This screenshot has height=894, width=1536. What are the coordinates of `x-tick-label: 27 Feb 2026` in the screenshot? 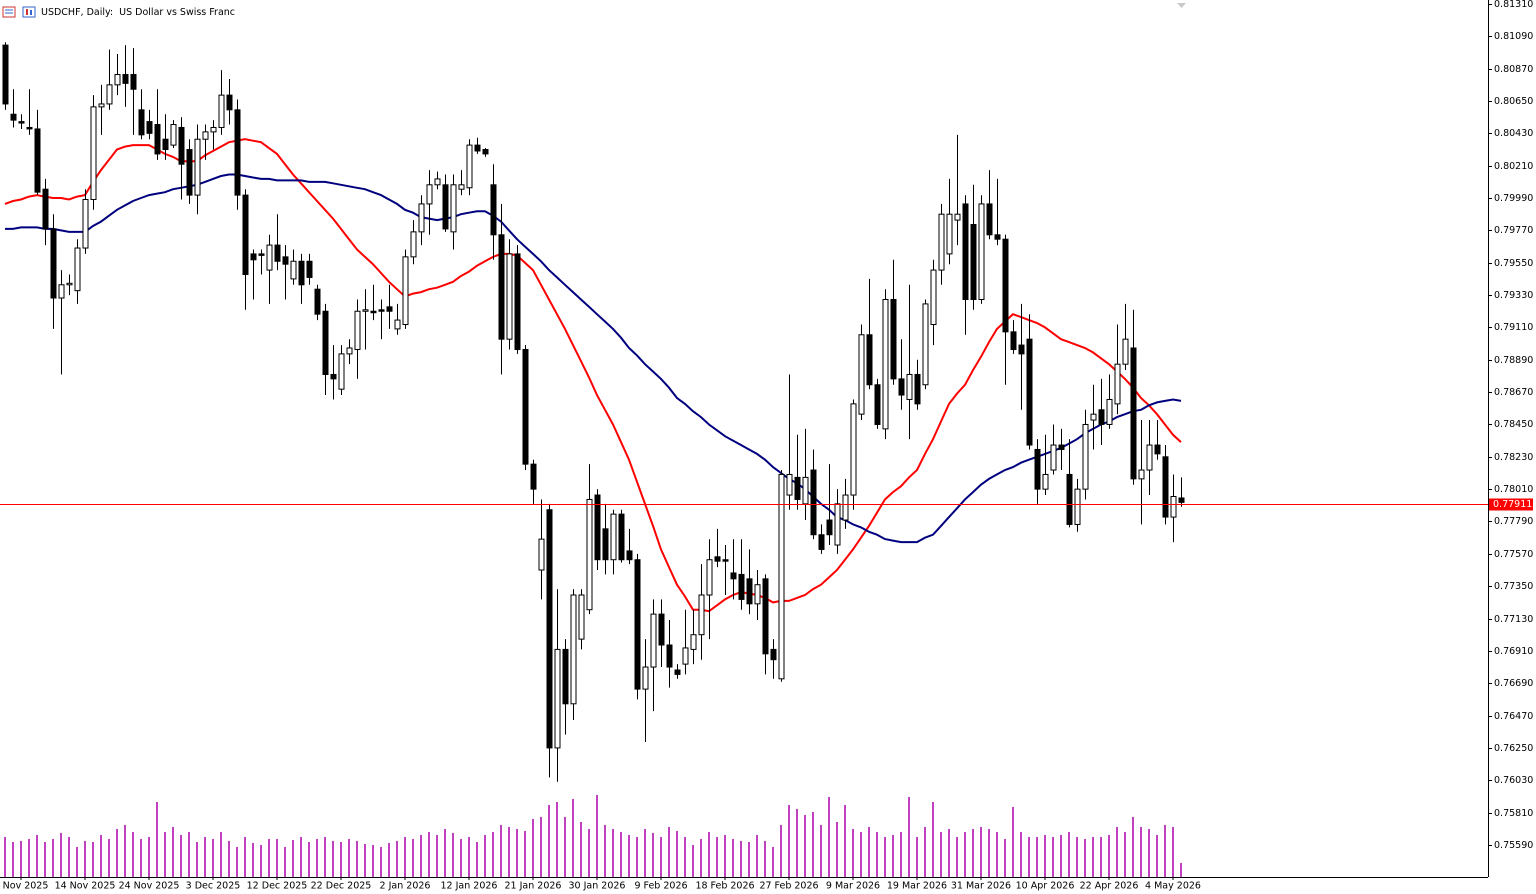 It's located at (788, 886).